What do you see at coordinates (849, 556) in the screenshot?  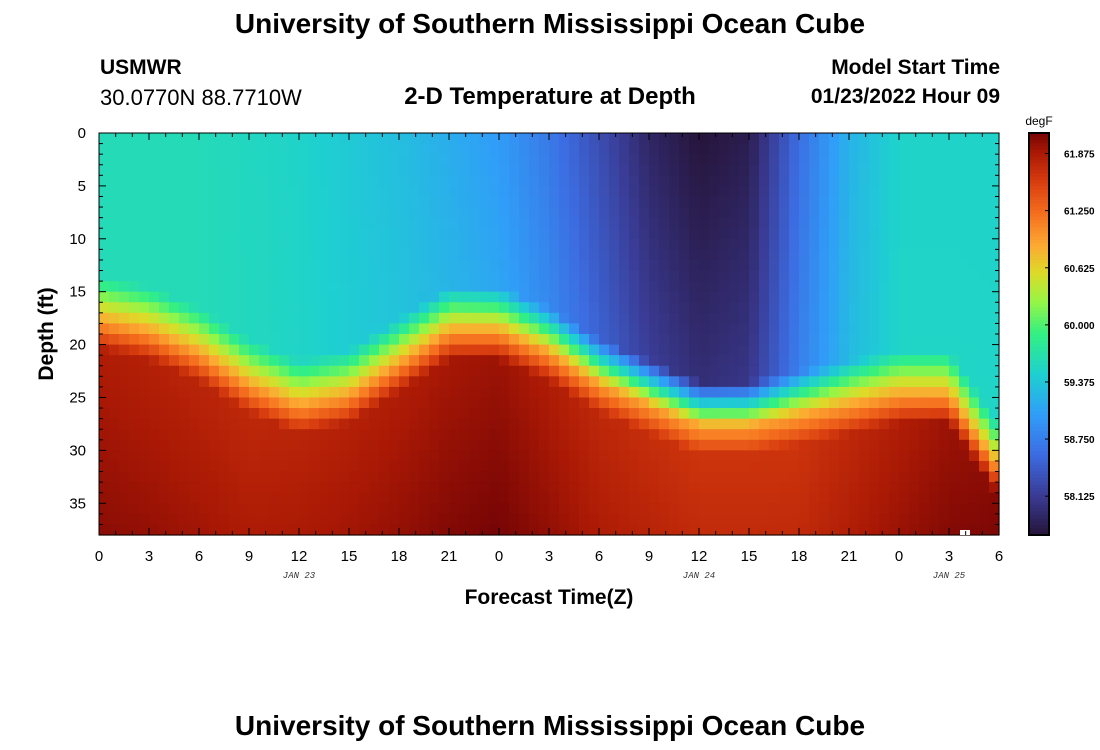 I see `x-tick-label: 21` at bounding box center [849, 556].